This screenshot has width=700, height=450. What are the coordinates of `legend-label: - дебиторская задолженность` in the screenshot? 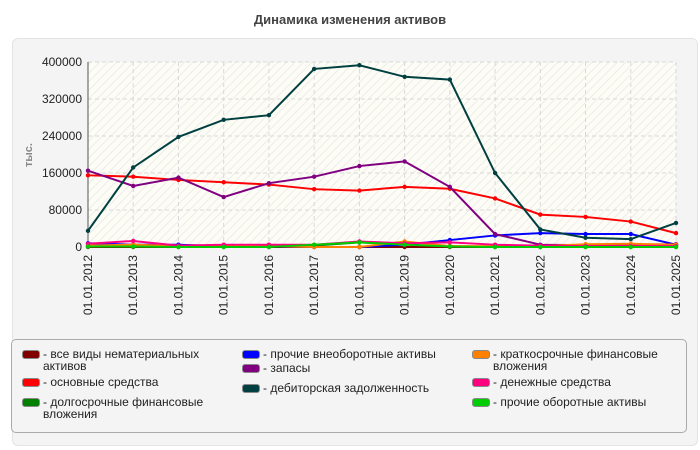 It's located at (346, 388).